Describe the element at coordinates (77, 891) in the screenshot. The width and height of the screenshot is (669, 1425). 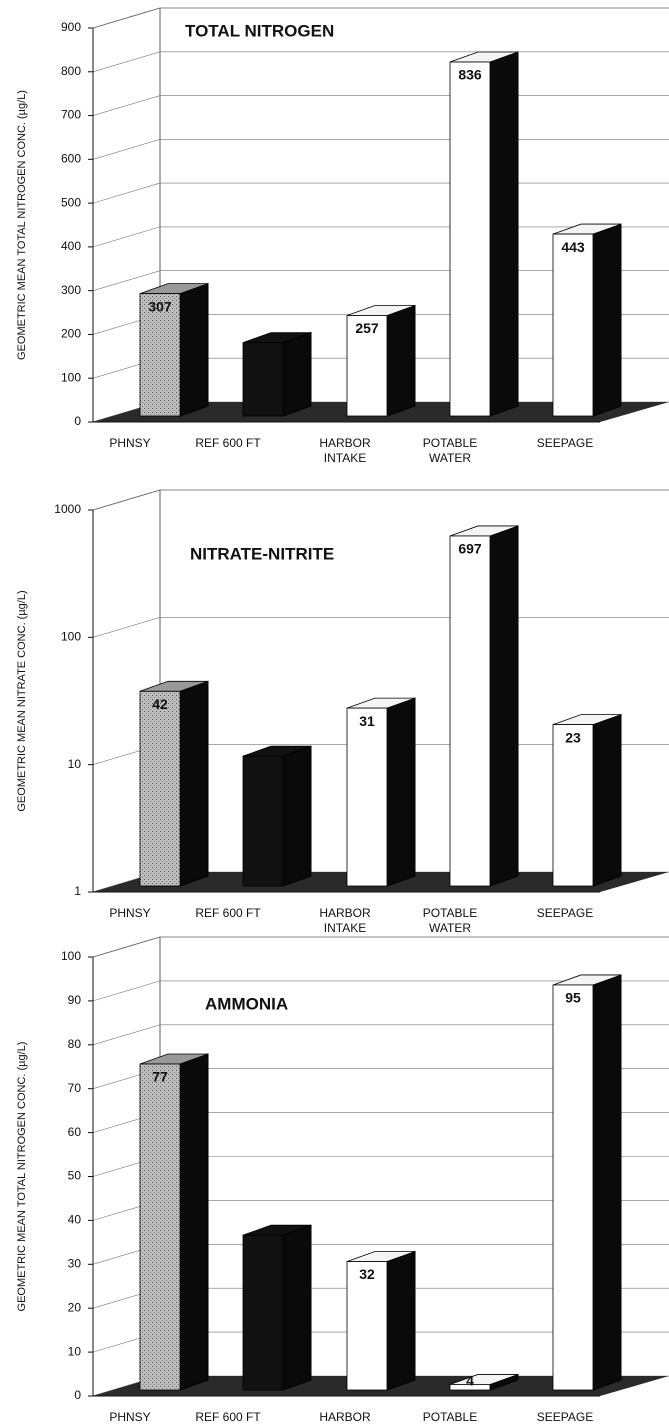
I see `y-tick-label: 1` at that location.